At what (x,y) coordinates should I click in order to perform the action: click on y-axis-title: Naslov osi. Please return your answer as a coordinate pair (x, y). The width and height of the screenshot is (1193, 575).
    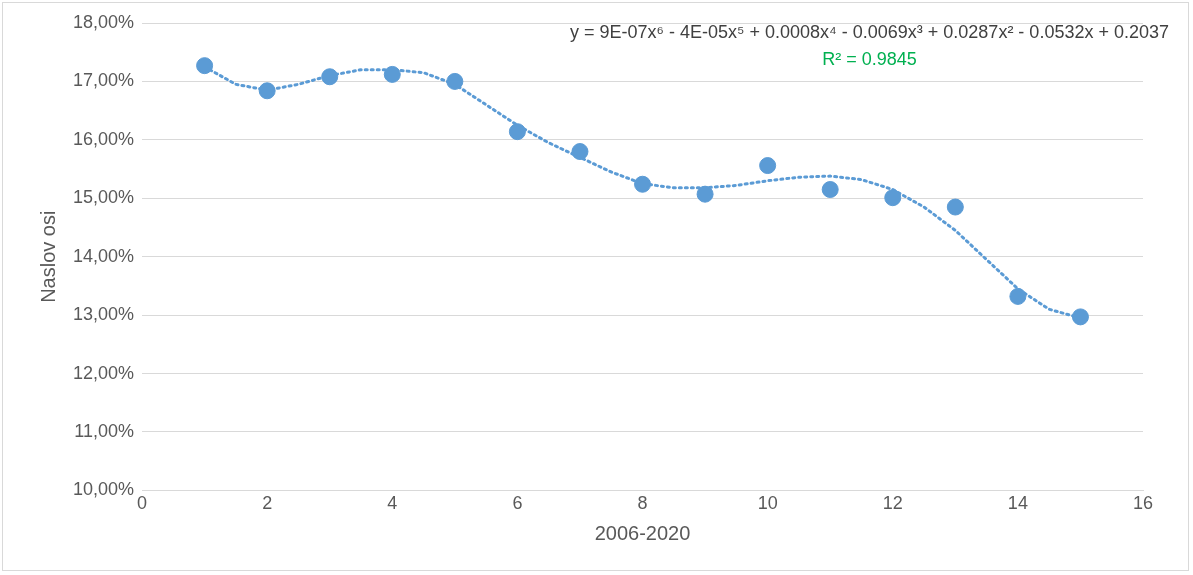
    Looking at the image, I should click on (47, 256).